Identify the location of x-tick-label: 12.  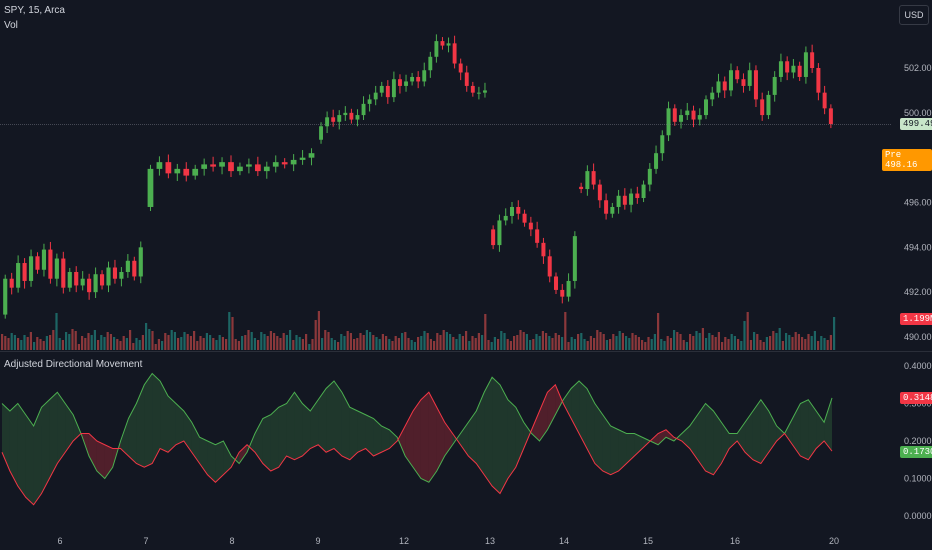
(404, 541).